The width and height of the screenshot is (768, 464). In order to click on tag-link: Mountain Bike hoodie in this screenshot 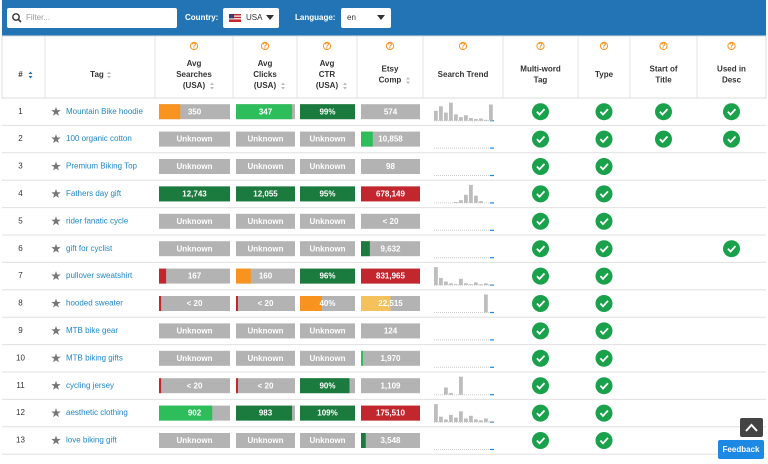, I will do `click(104, 111)`.